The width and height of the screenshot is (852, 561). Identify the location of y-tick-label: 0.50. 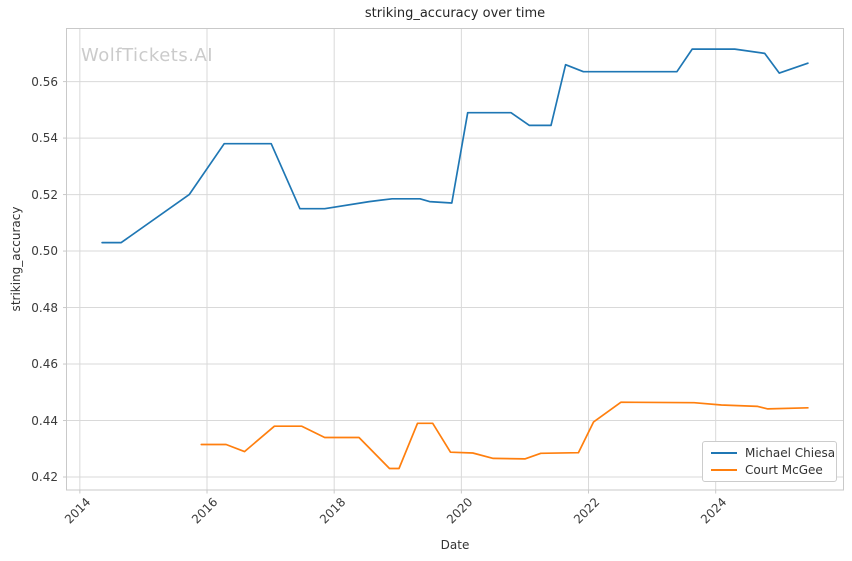
(44, 251).